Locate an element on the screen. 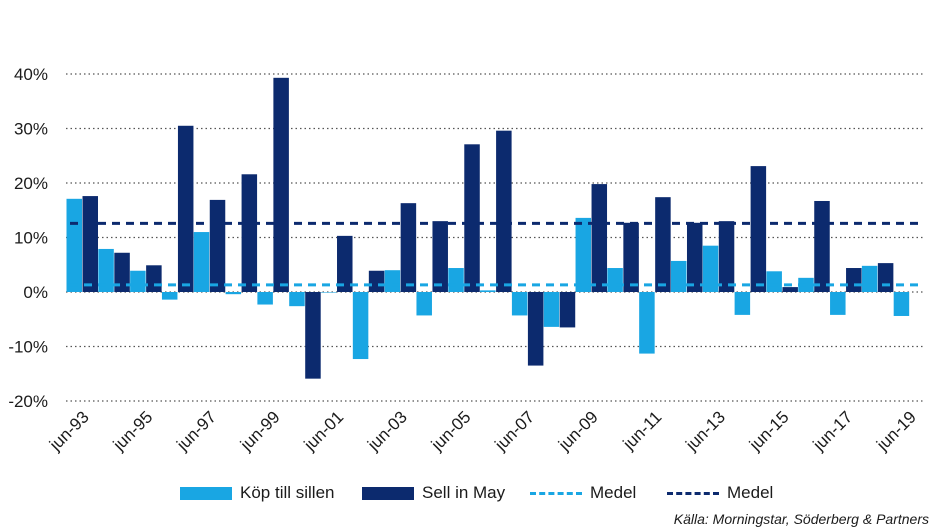  x-tick-label: jun-95 is located at coordinates (133, 431).